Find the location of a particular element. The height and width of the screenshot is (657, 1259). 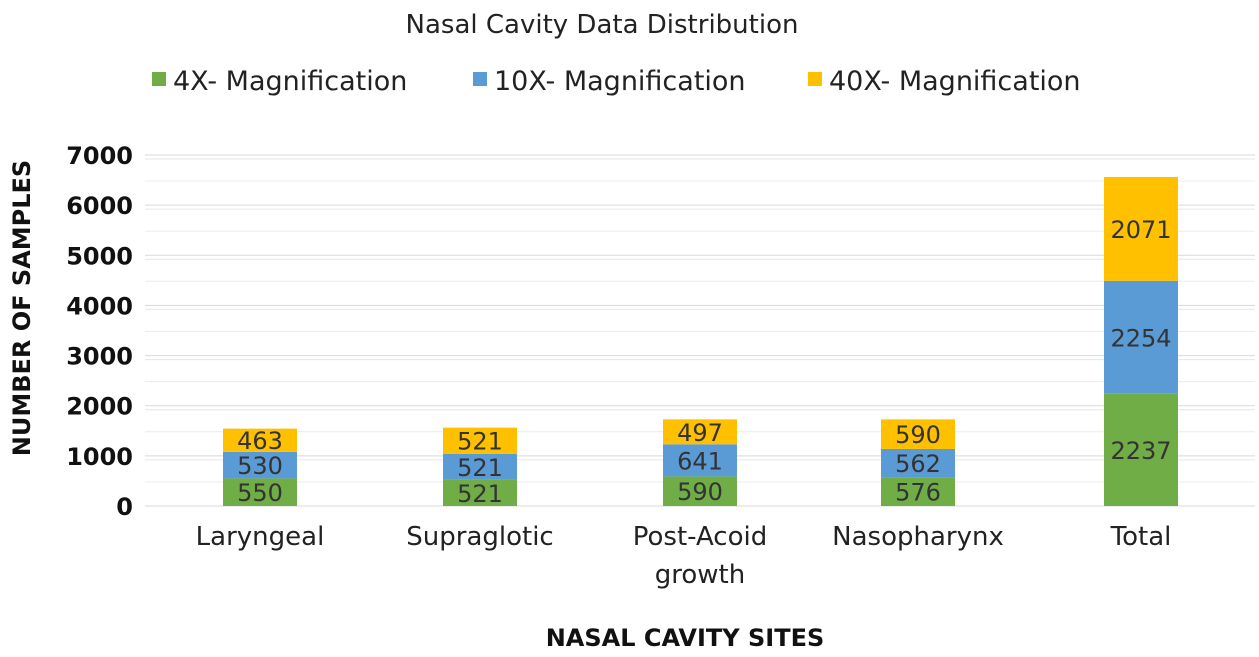

y-tick-label: 4000 is located at coordinates (99, 306).